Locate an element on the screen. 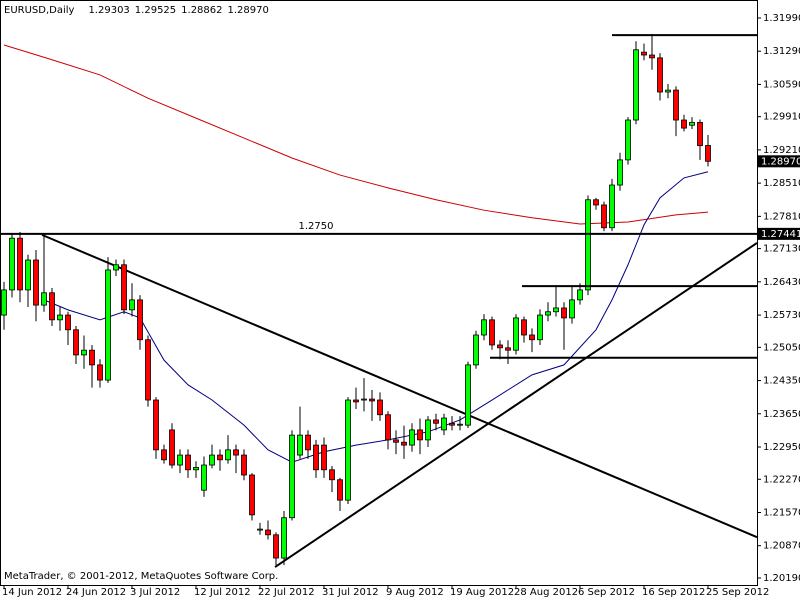 This screenshot has width=800, height=600. y-tick-label: 1.23650 is located at coordinates (781, 414).